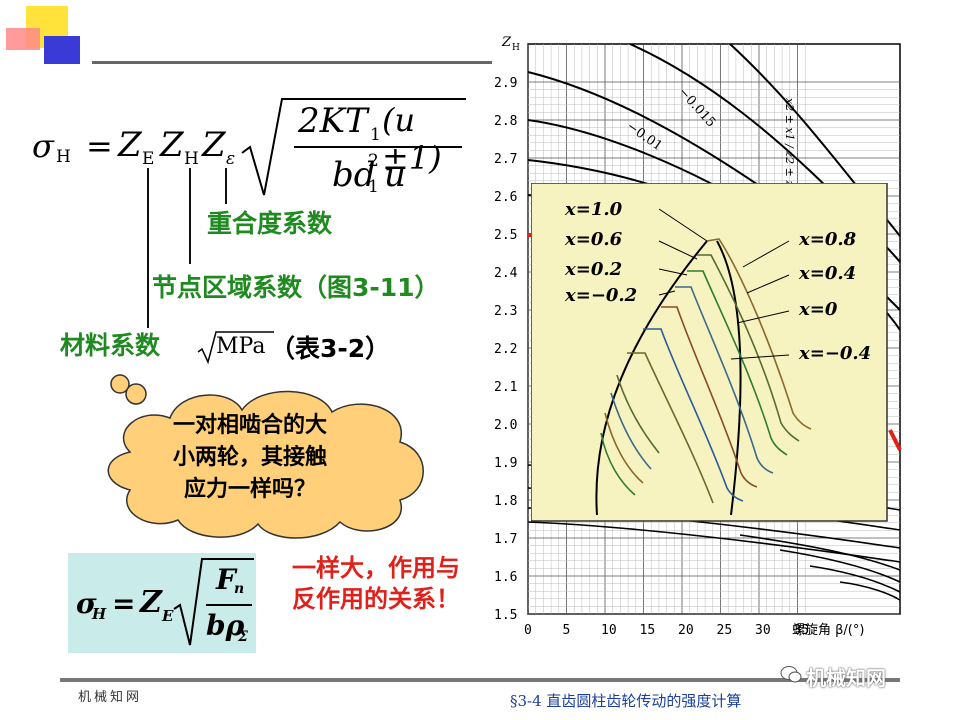 The image size is (960, 720). Describe the element at coordinates (593, 209) in the screenshot. I see `inset-label-x1.0: x=1.0` at that location.